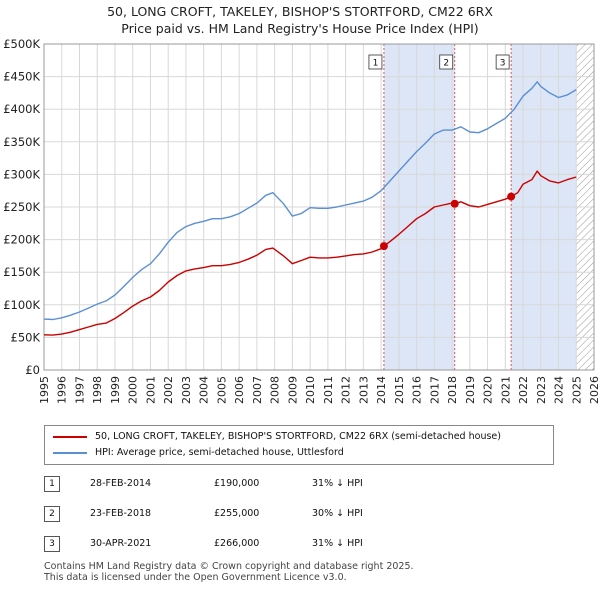 Image resolution: width=600 pixels, height=590 pixels. I want to click on x-tick-label: 2007, so click(257, 390).